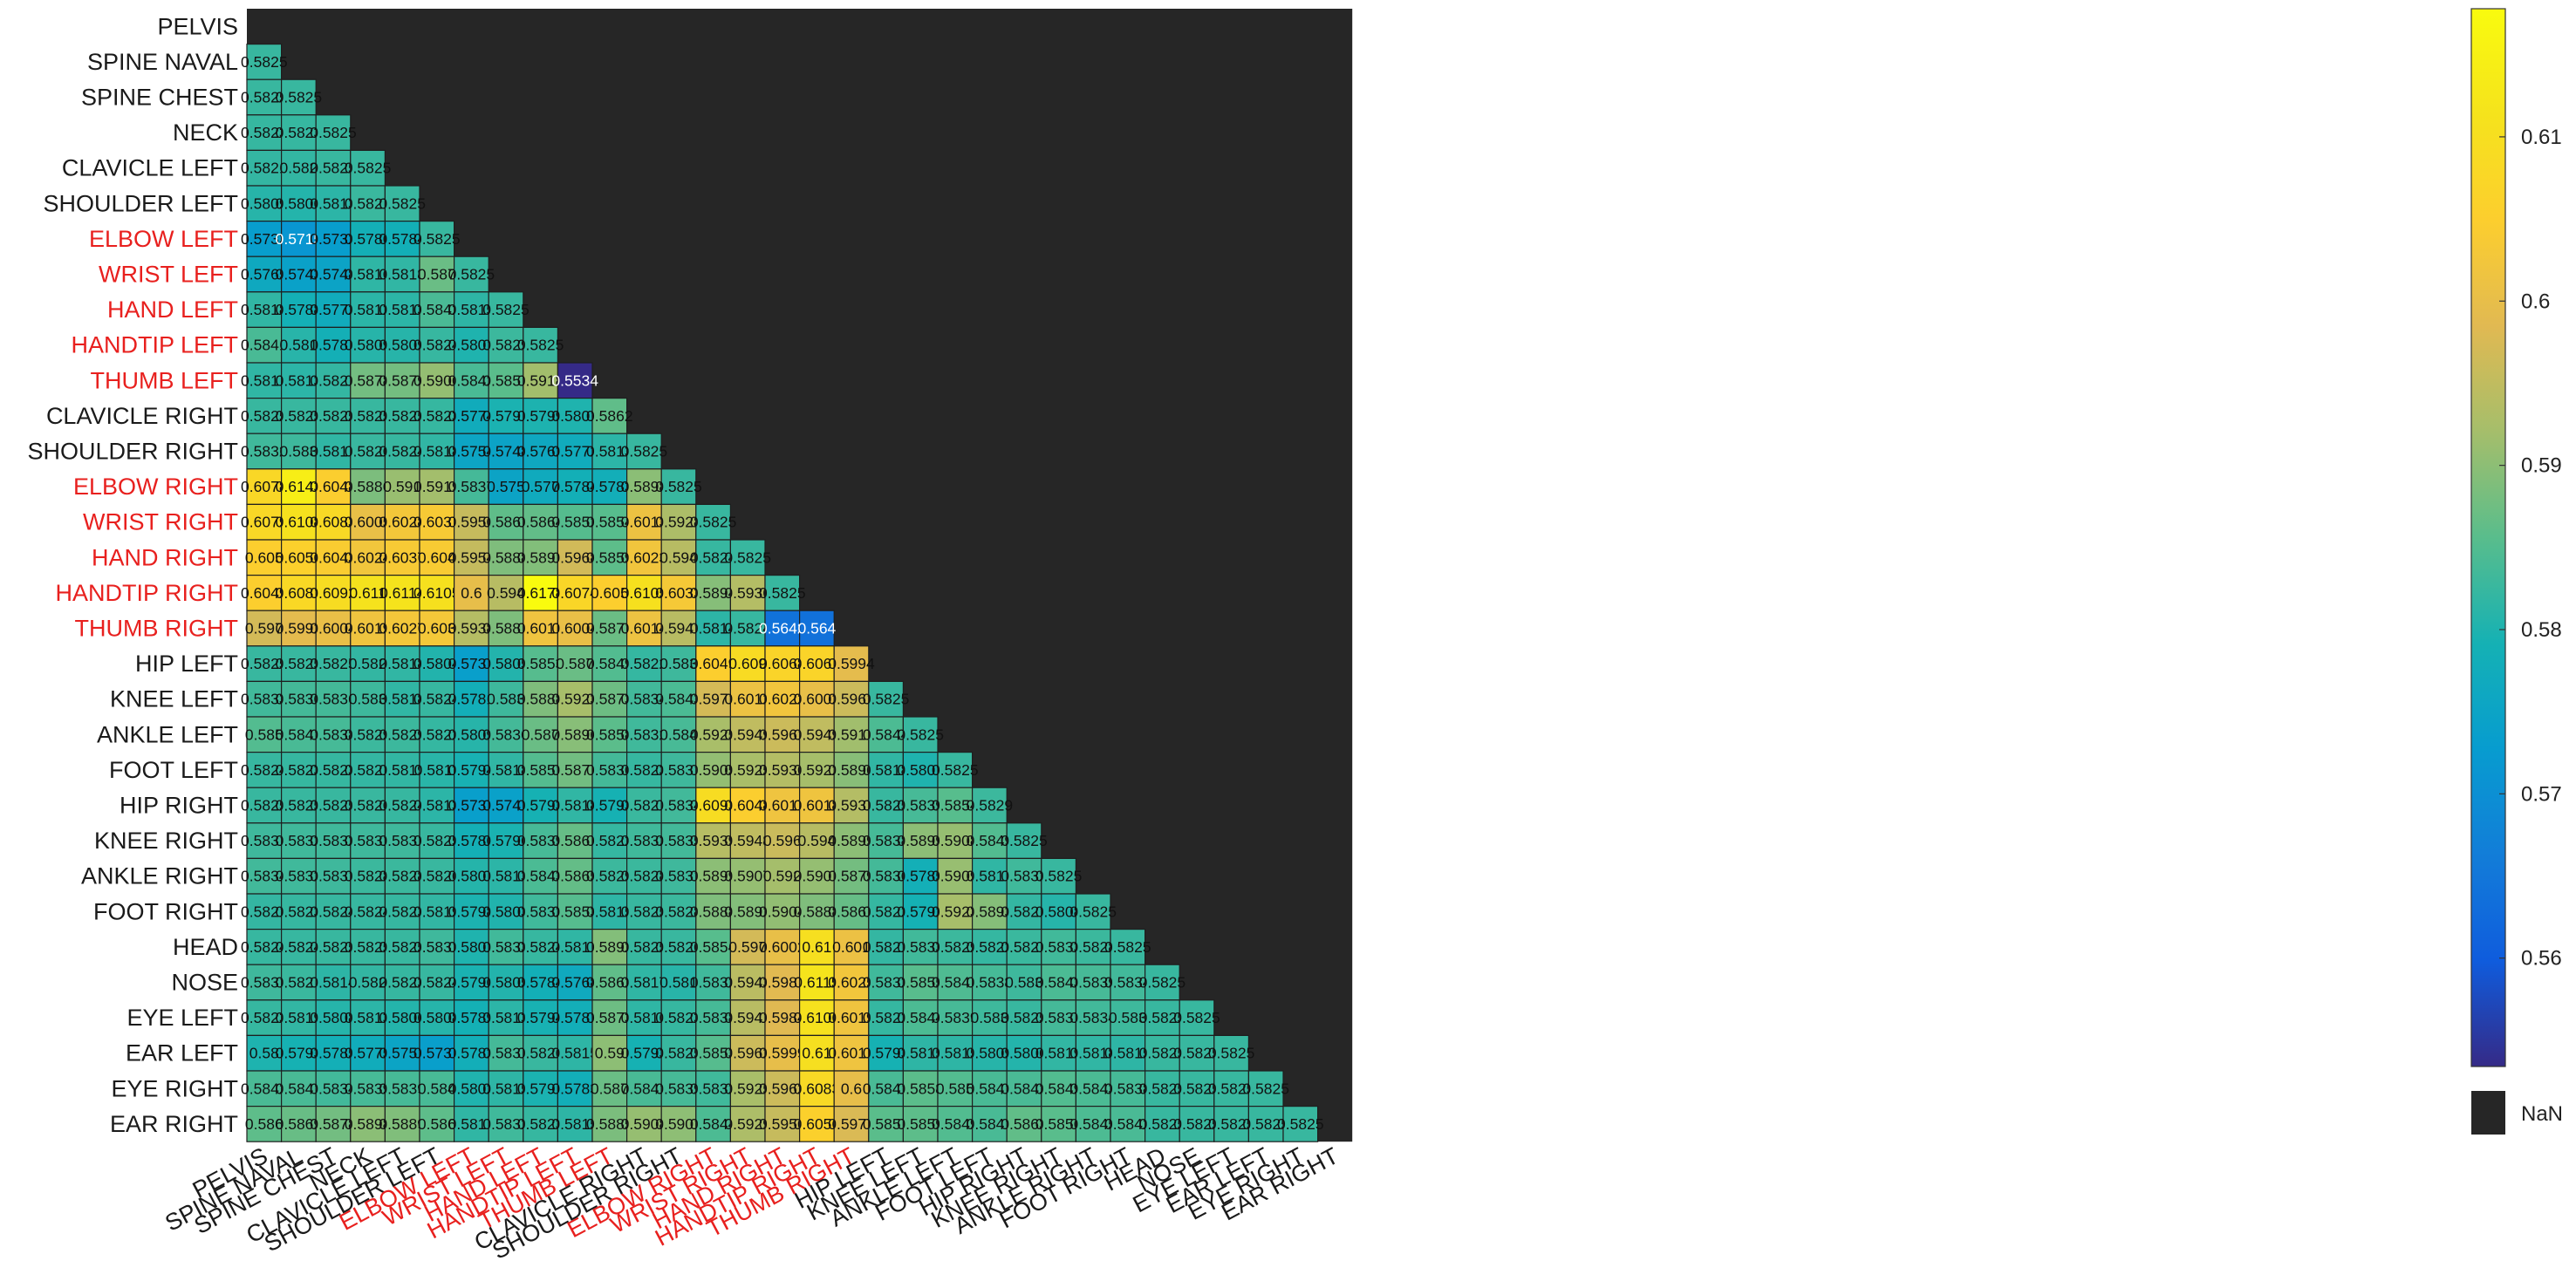 The width and height of the screenshot is (2576, 1288). What do you see at coordinates (437, 770) in the screenshot?
I see `cell-value-label: 0.5811` at bounding box center [437, 770].